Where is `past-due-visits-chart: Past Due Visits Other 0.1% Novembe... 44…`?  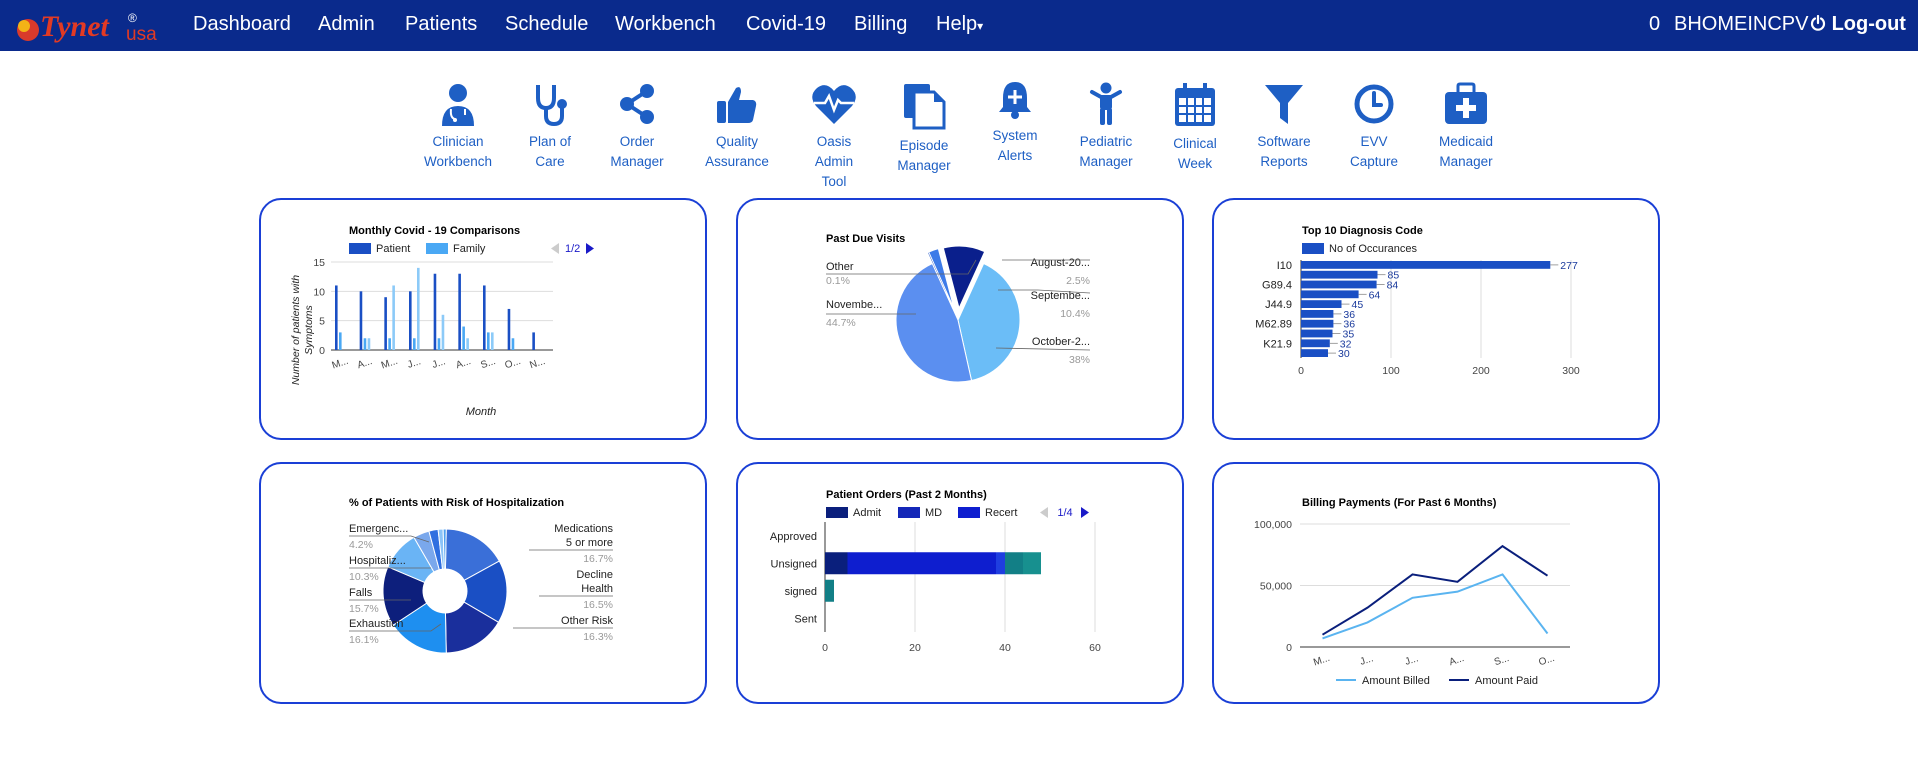
past-due-visits-chart: Past Due Visits Other 0.1% Novembe... 44… is located at coordinates (958, 308).